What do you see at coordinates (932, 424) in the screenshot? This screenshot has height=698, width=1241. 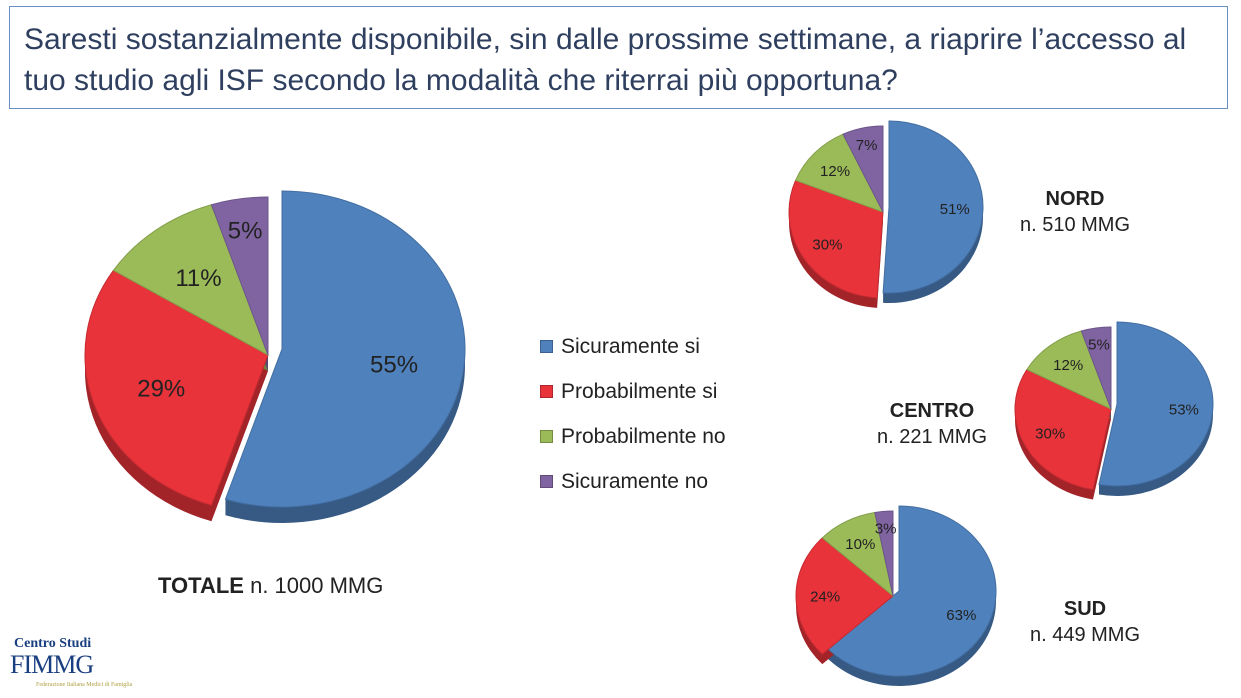 I see `centro-caption: CENTRO n. 221 MMG` at bounding box center [932, 424].